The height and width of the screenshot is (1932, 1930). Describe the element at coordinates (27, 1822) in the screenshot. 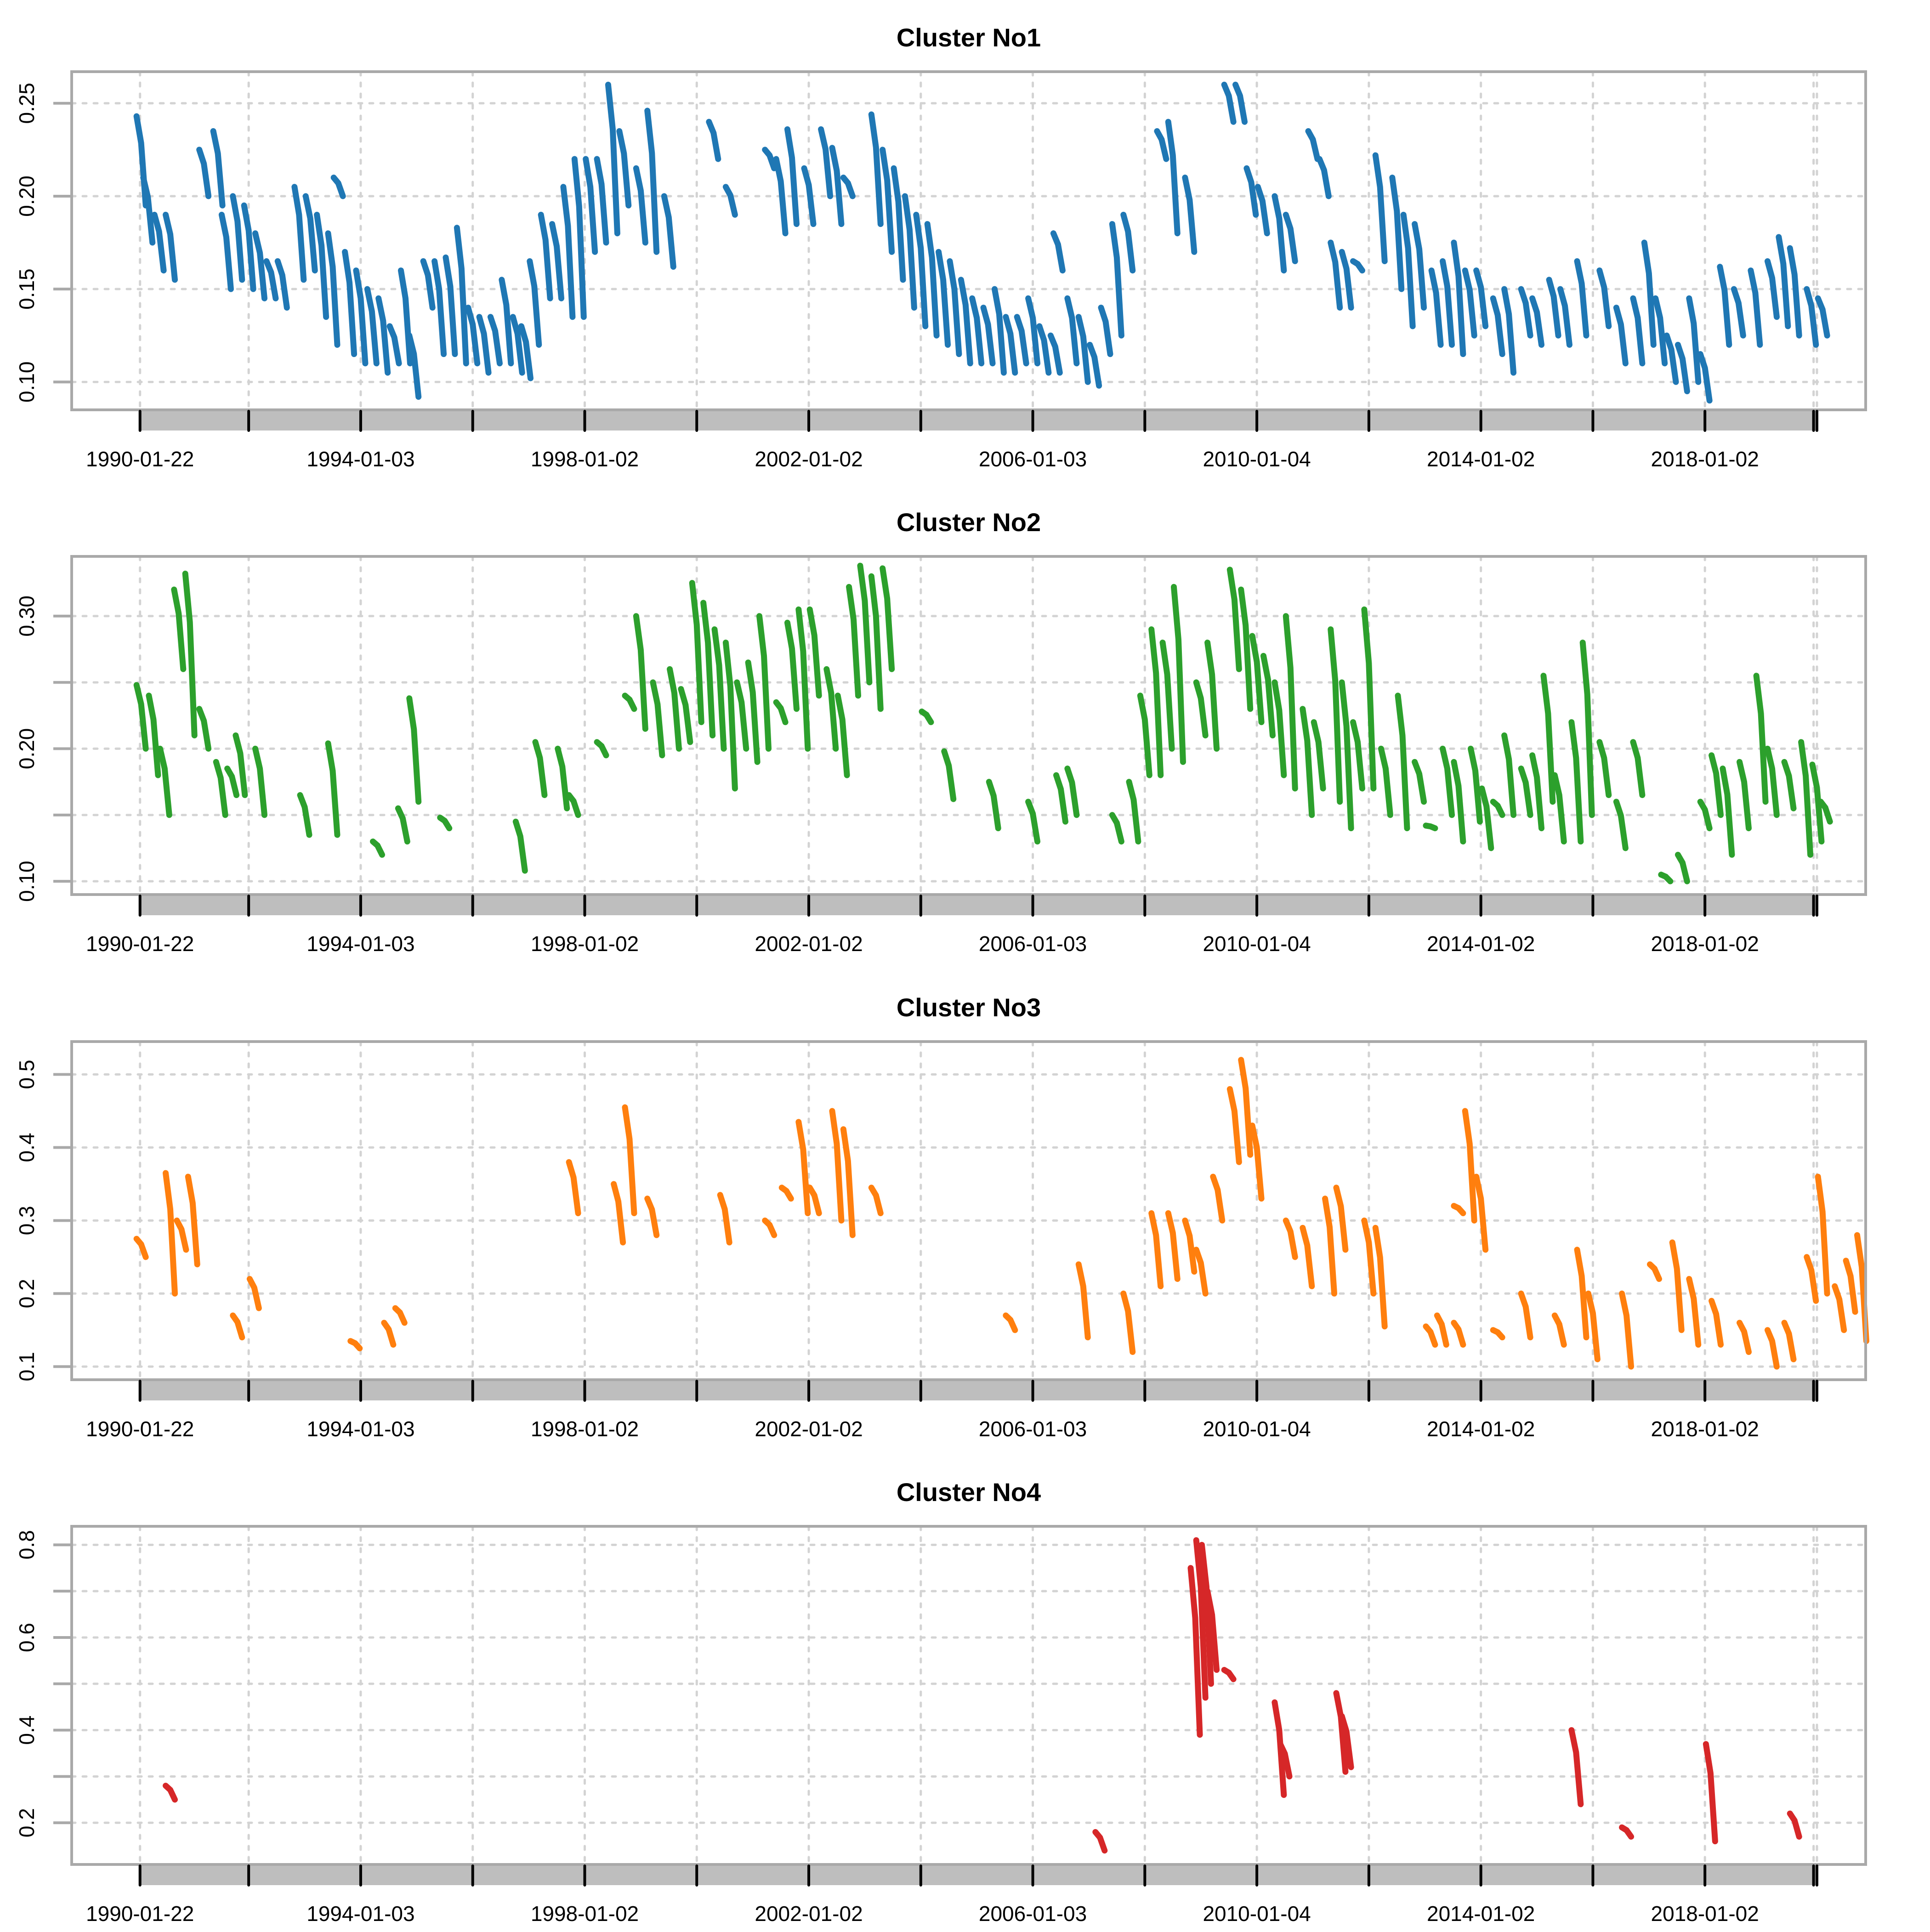

I see `y-tick-label: 0.2` at that location.